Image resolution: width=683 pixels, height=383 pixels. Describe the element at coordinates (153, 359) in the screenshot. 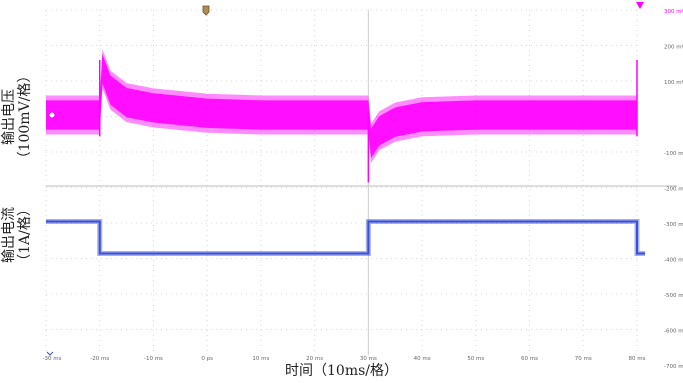

I see `x-tick-label: -10 ms` at that location.